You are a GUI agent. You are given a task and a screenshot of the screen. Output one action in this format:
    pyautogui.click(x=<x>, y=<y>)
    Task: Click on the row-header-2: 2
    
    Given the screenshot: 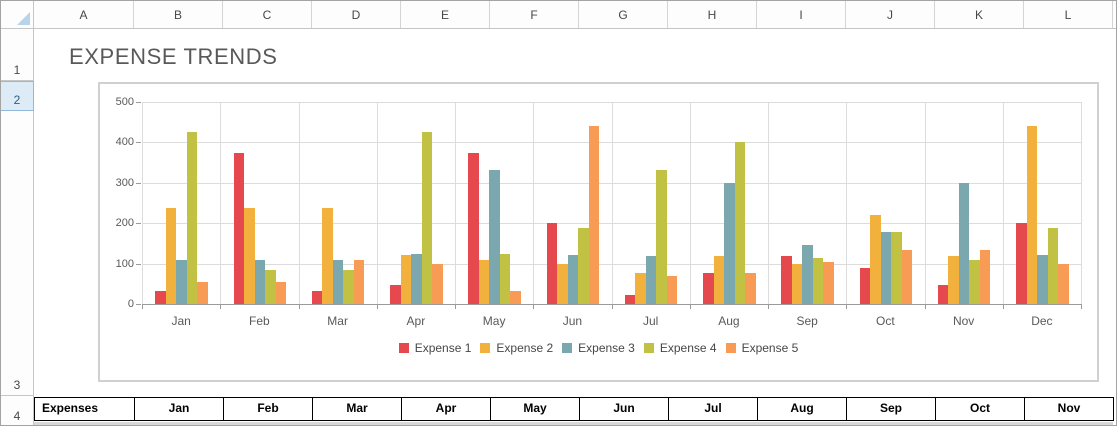 What is the action you would take?
    pyautogui.click(x=17, y=96)
    